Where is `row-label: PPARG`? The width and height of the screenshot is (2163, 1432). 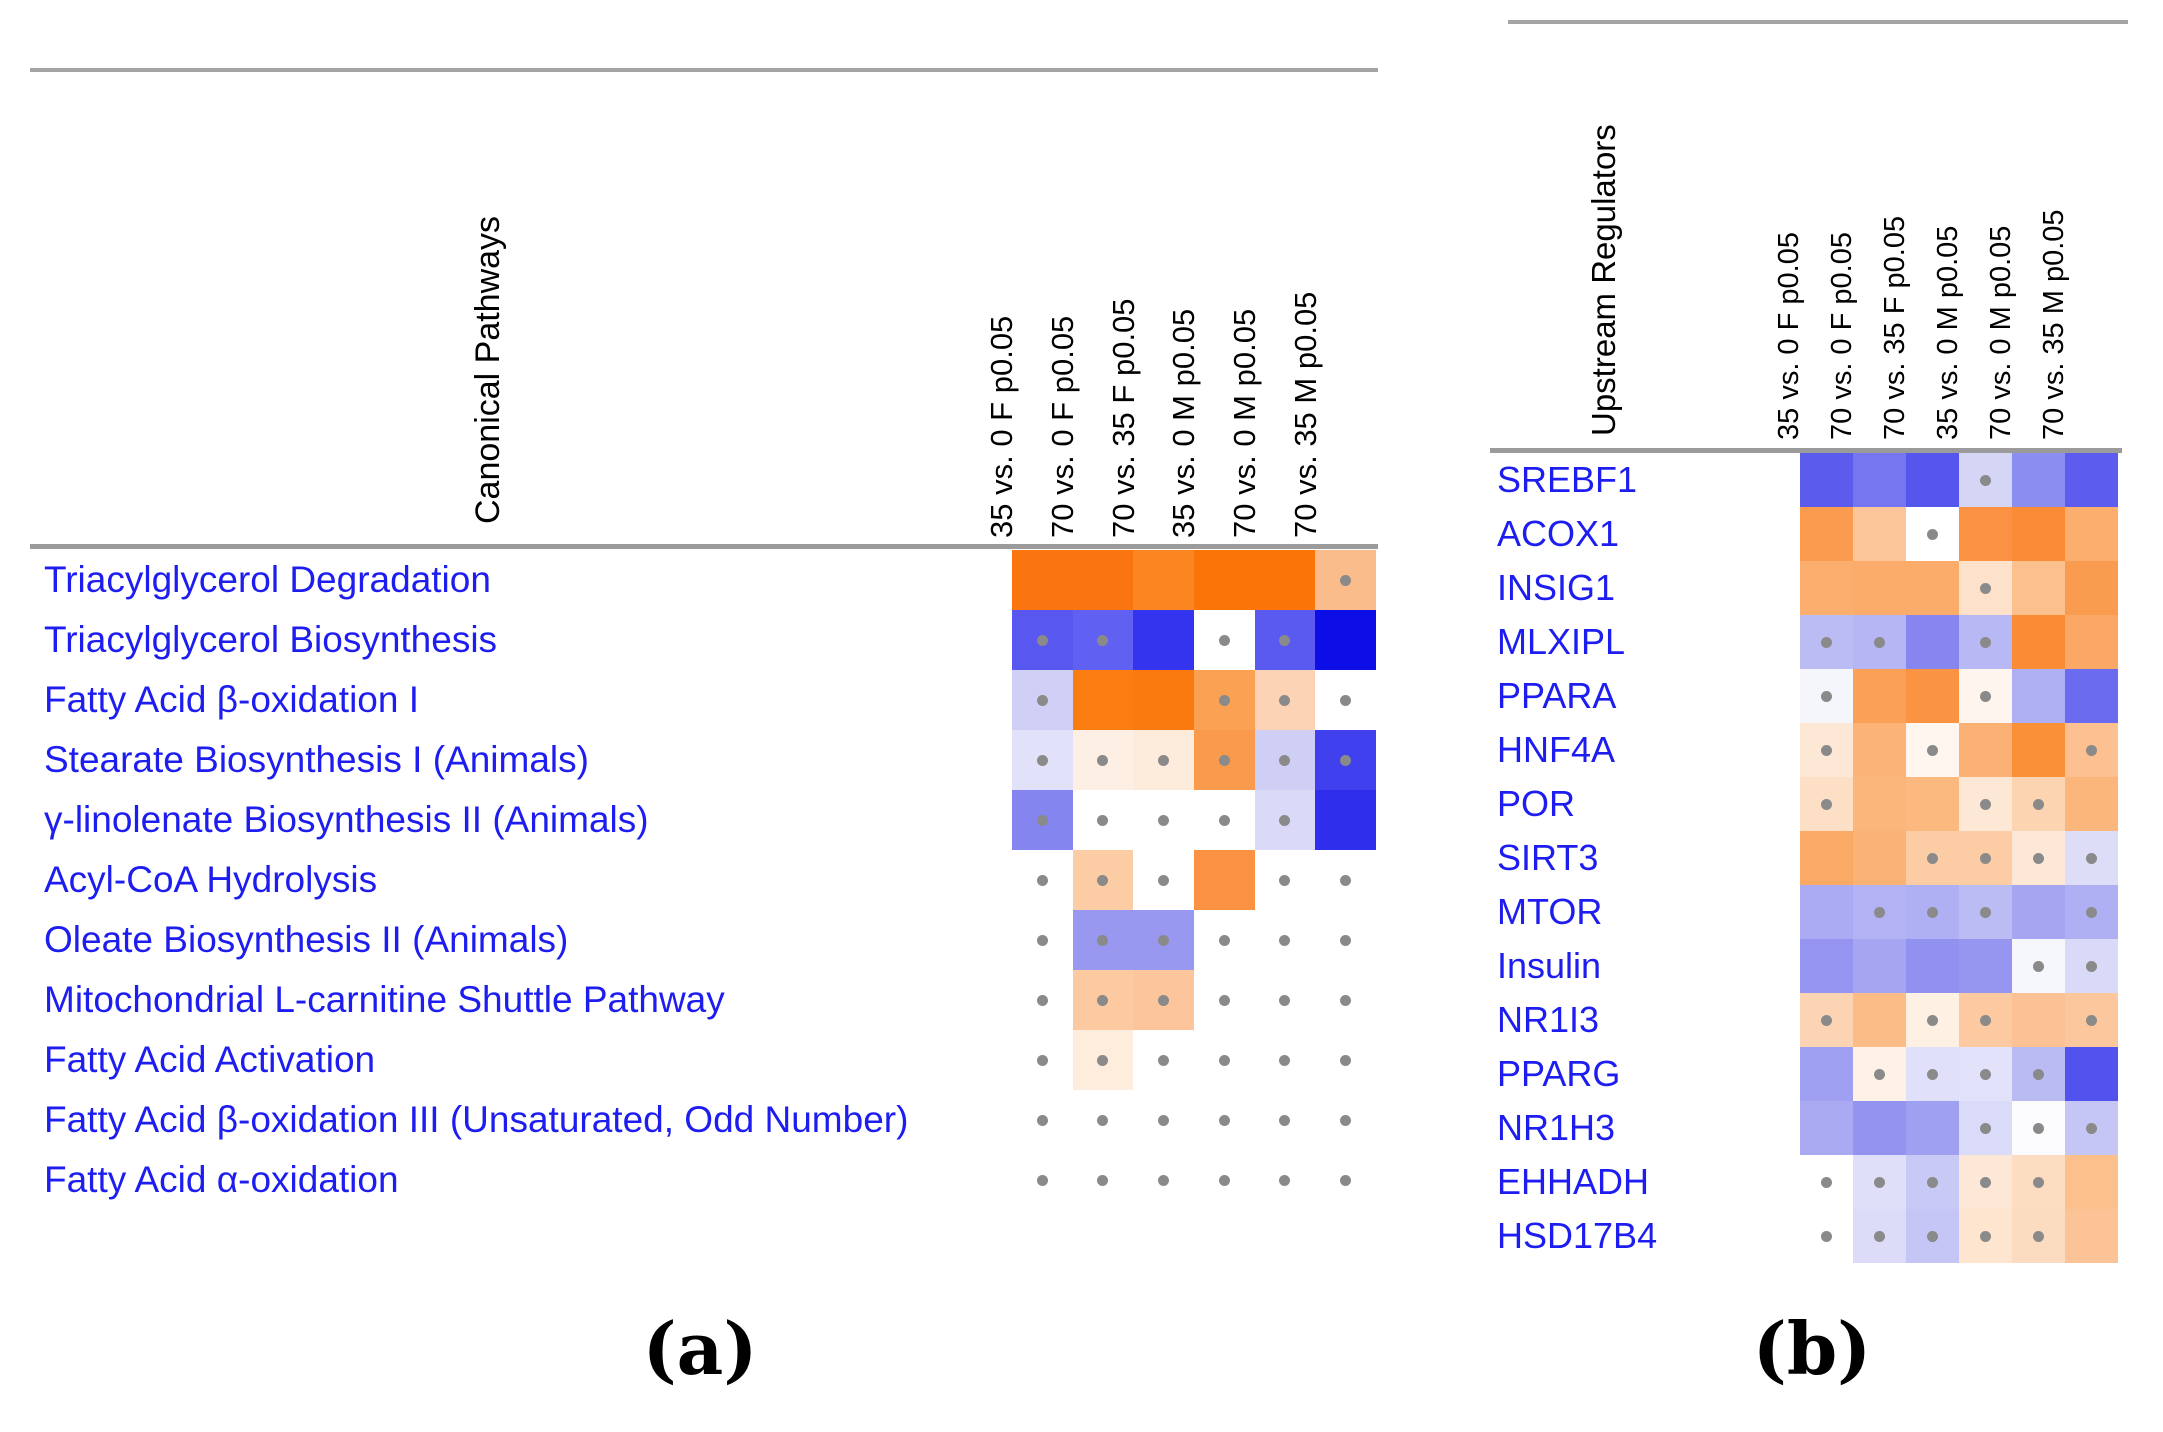
row-label: PPARG is located at coordinates (1559, 1073).